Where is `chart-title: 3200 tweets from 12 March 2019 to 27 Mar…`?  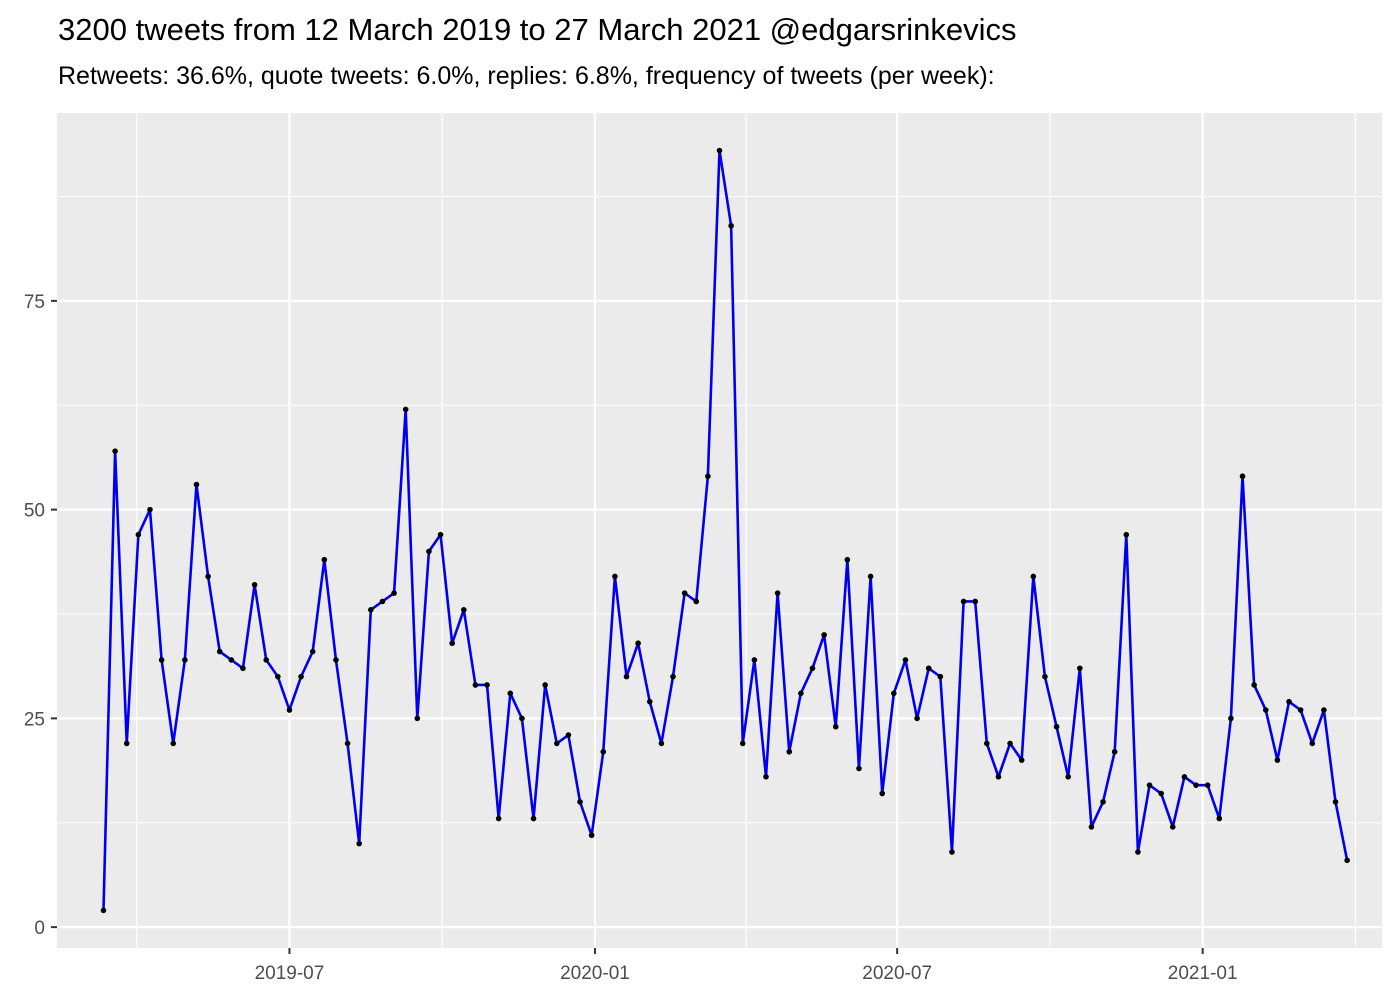
chart-title: 3200 tweets from 12 March 2019 to 27 Mar… is located at coordinates (537, 29).